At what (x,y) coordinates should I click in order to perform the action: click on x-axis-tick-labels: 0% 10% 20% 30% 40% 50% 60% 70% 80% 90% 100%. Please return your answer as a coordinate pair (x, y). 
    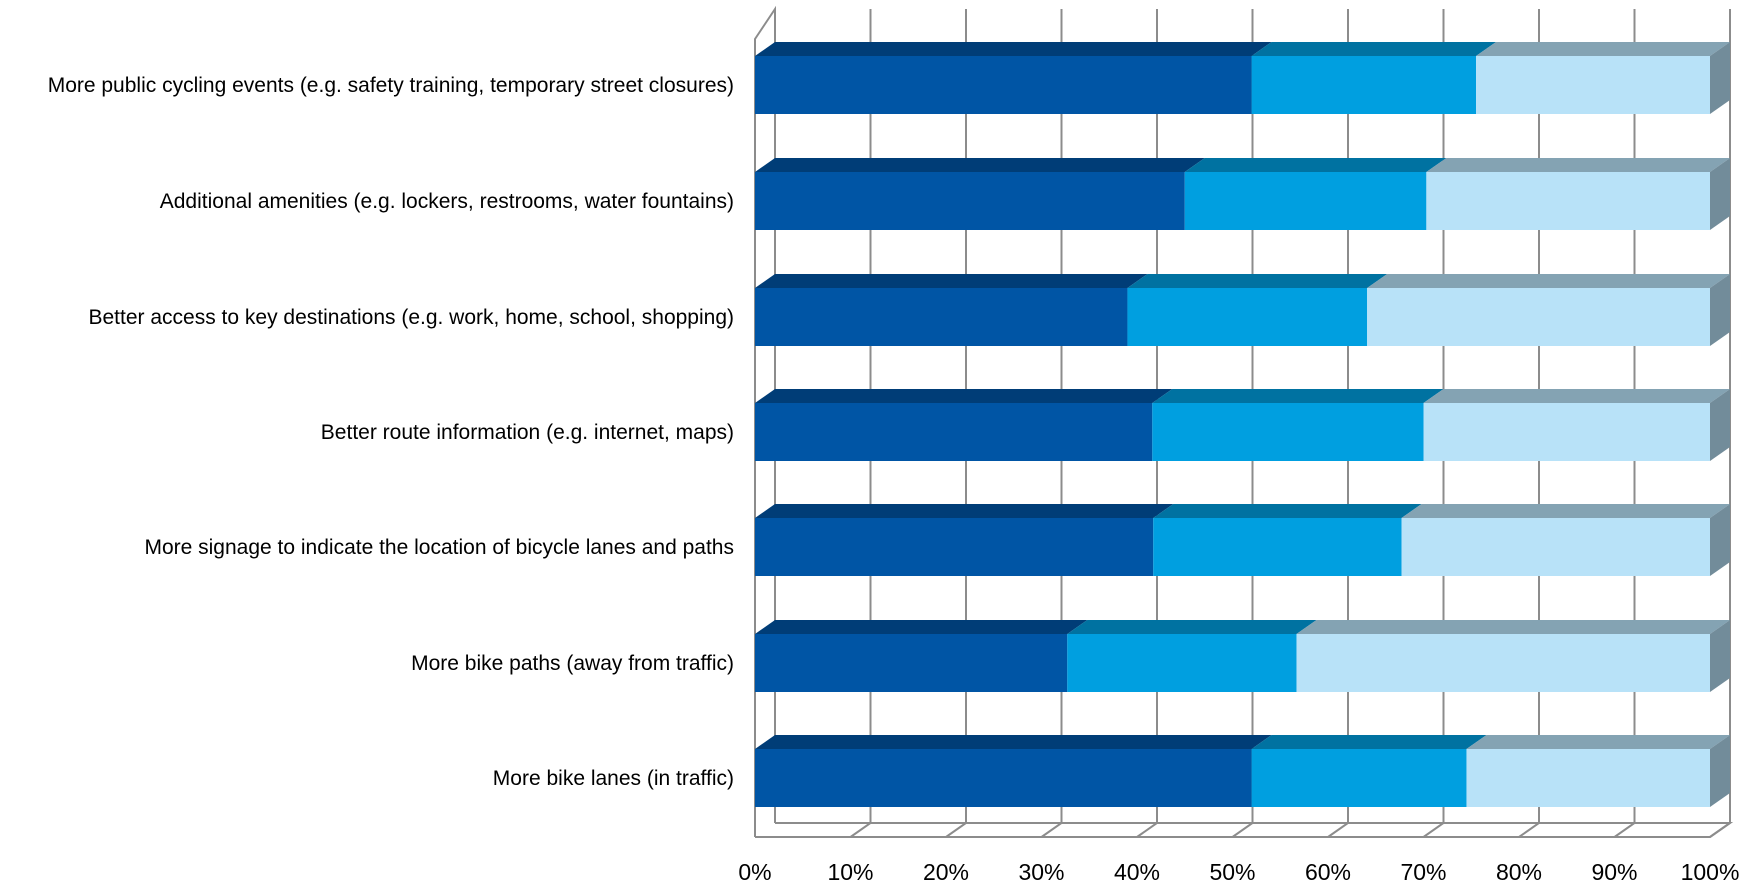
    Looking at the image, I should click on (1238, 872).